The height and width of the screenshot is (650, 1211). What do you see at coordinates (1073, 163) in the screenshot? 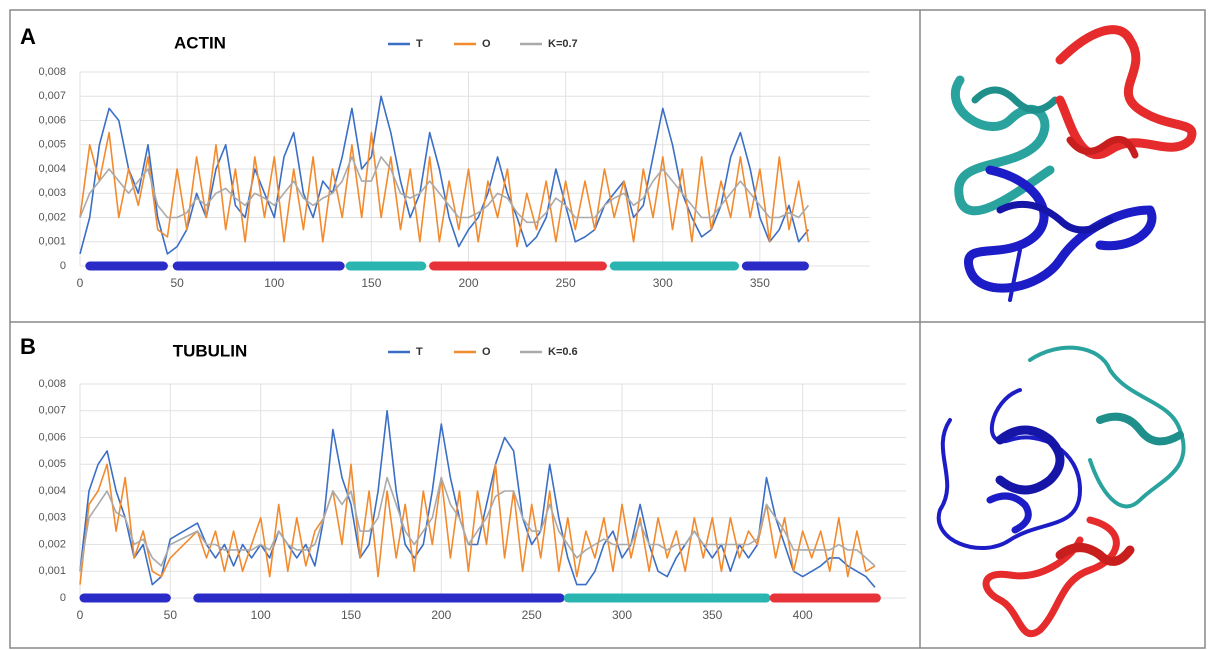
I see `actin-structure` at bounding box center [1073, 163].